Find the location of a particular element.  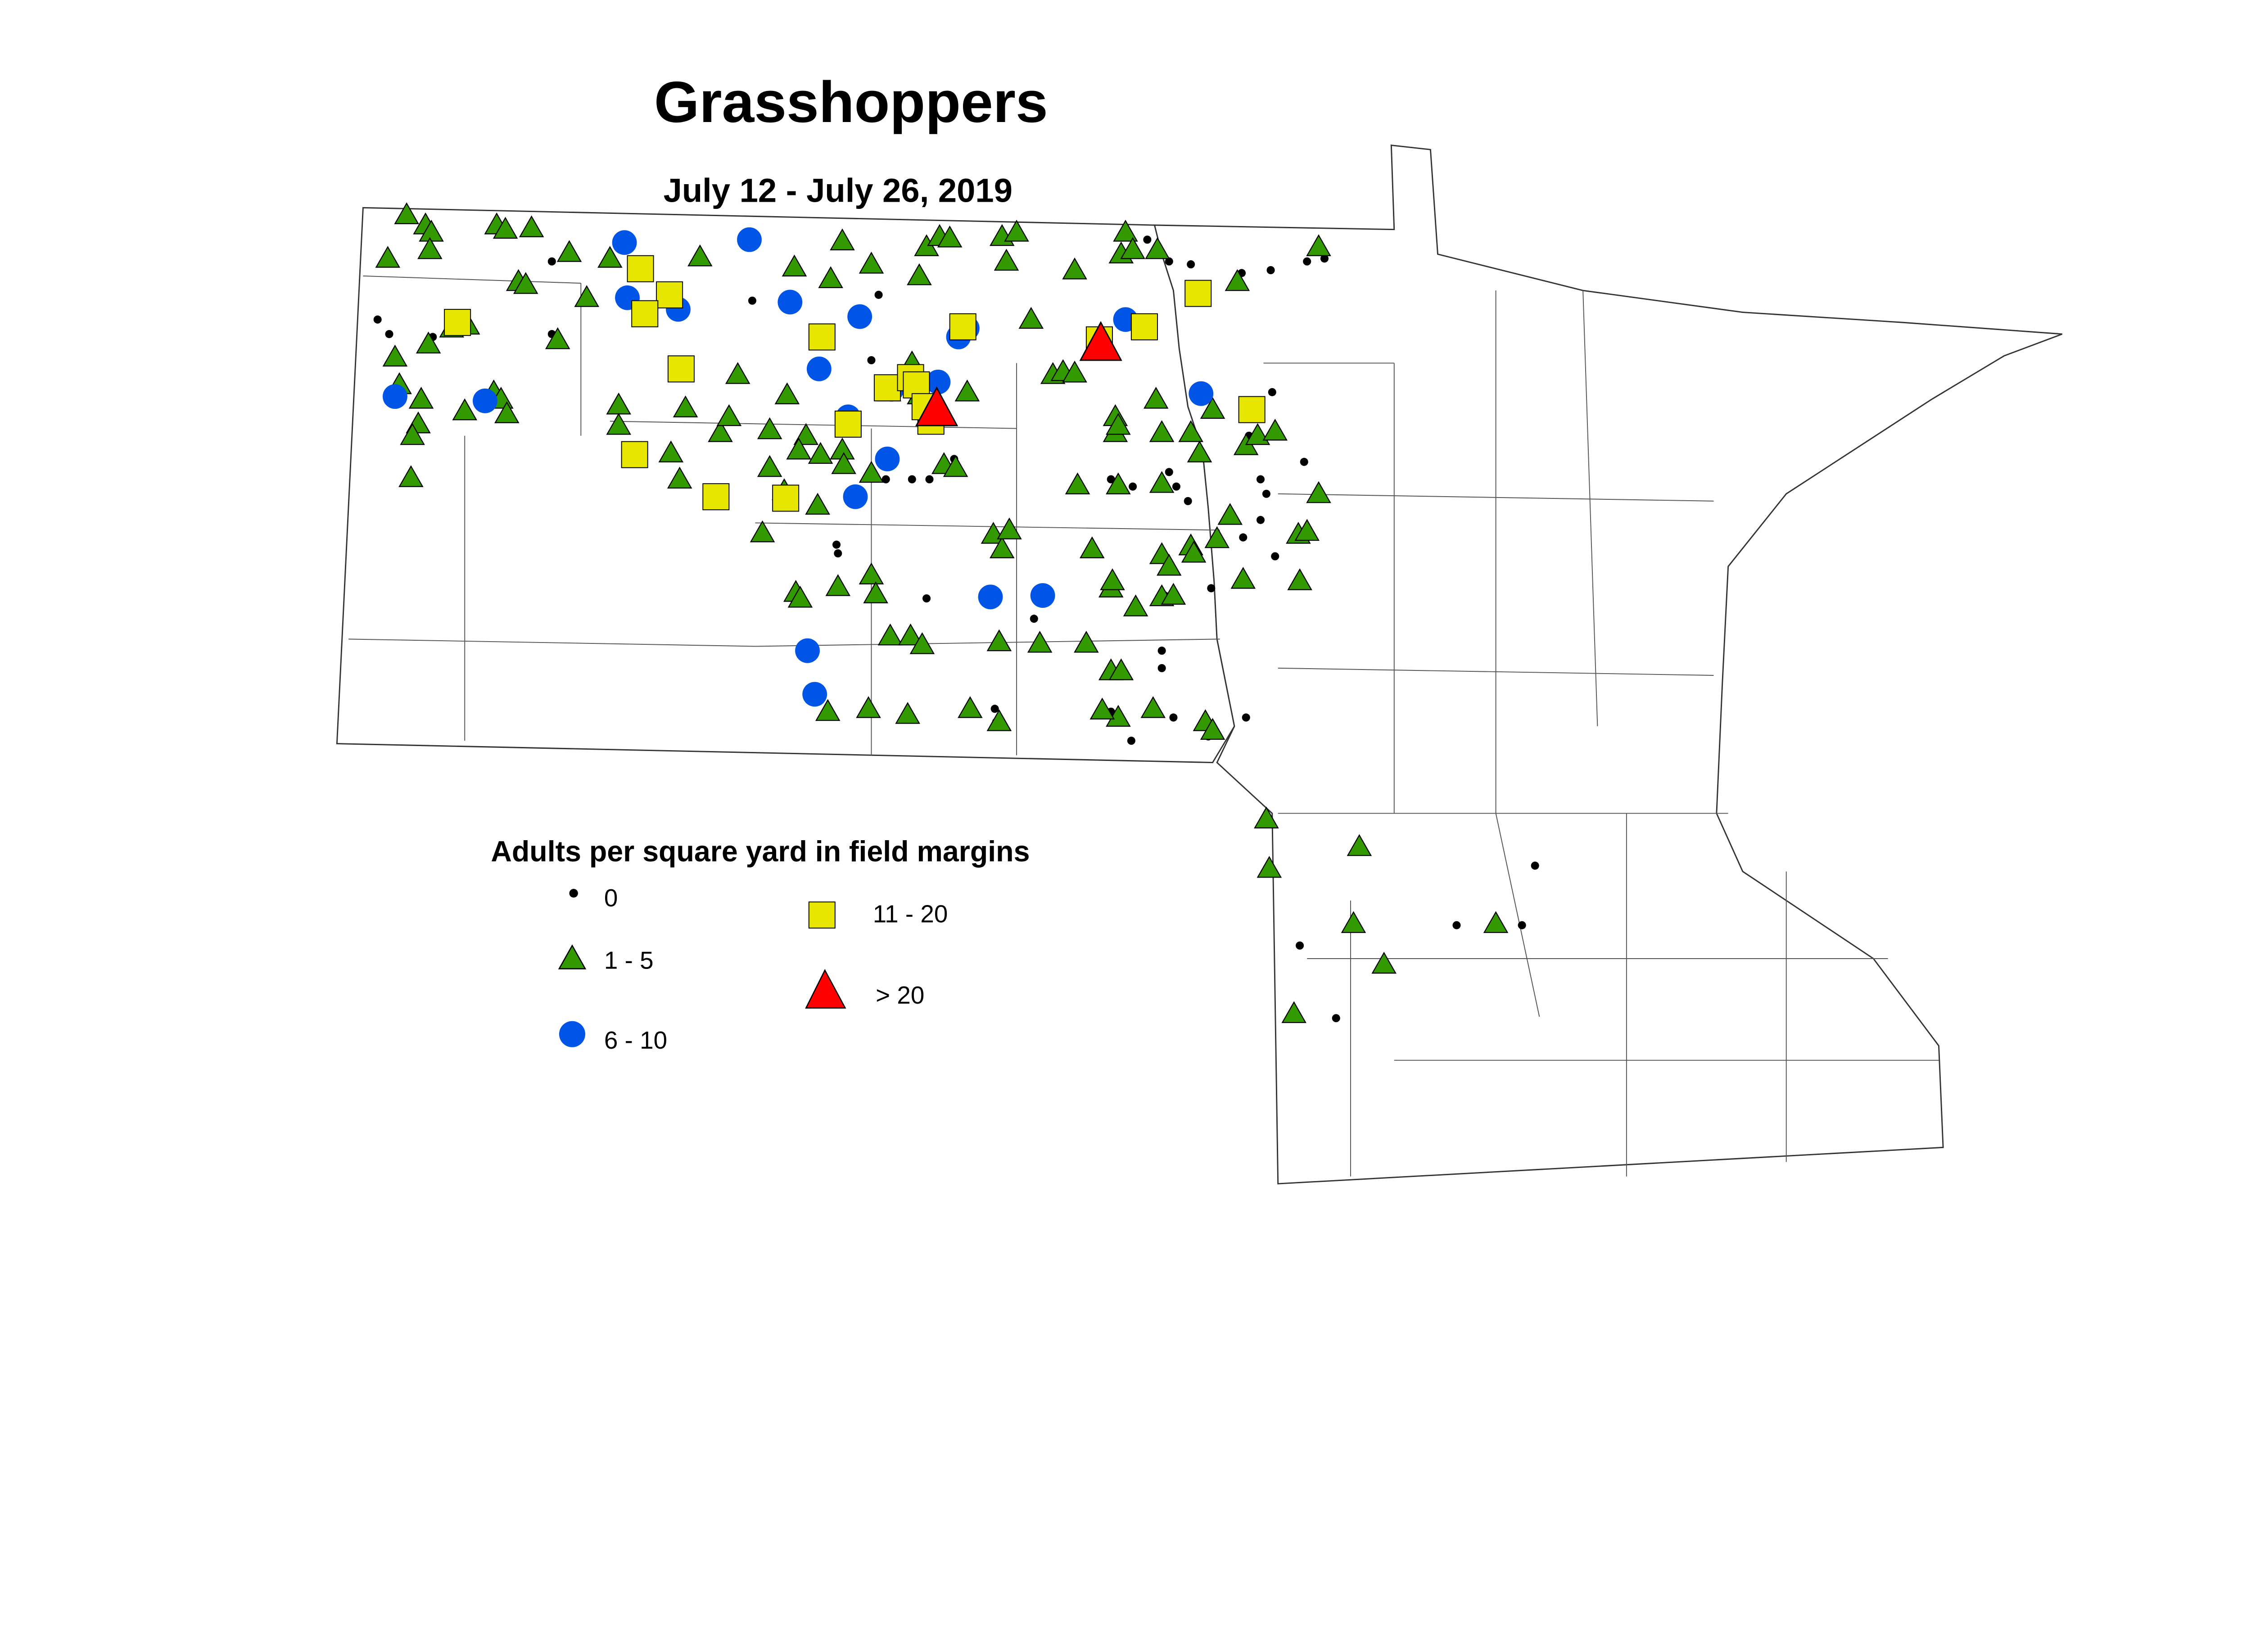

map-subtitle: July 12 - July 26, 2019 is located at coordinates (838, 191).